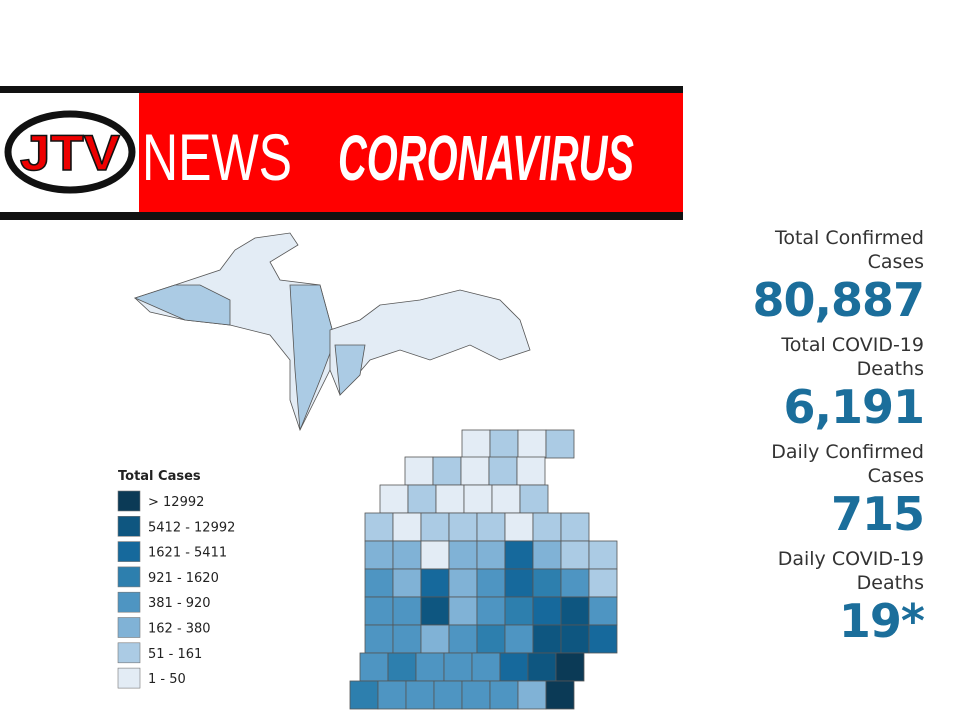  I want to click on legend-label: 1 - 50, so click(167, 679).